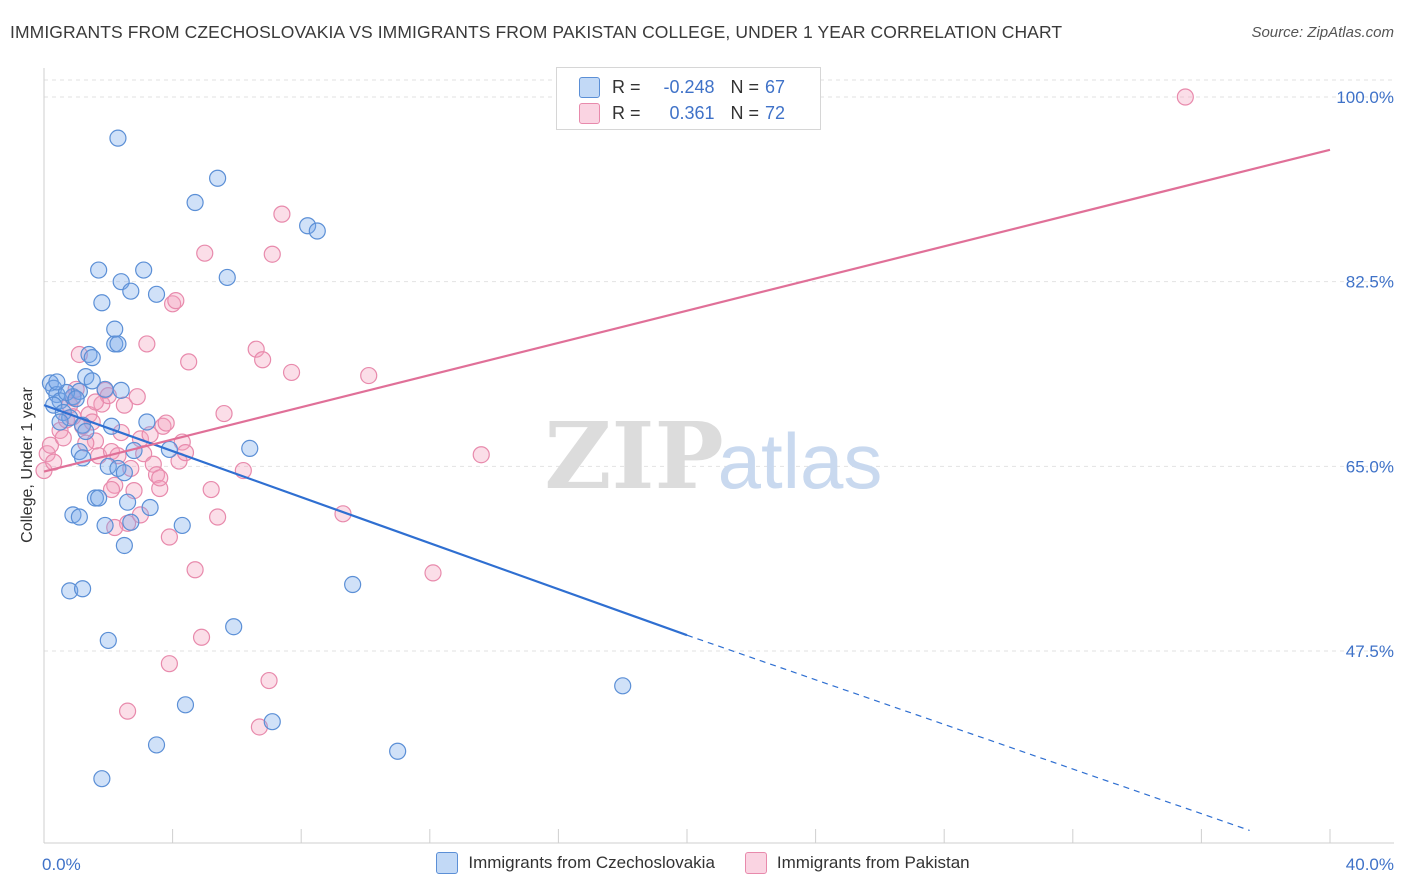 Image resolution: width=1406 pixels, height=892 pixels. I want to click on y-tick-label: 100.0%, so click(1365, 97).